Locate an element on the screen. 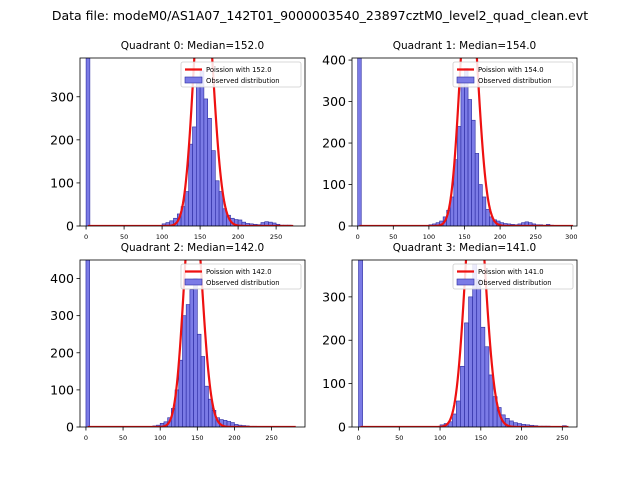 The height and width of the screenshot is (480, 640). legend: Poission with 152.0 Observed distribution is located at coordinates (241, 74).